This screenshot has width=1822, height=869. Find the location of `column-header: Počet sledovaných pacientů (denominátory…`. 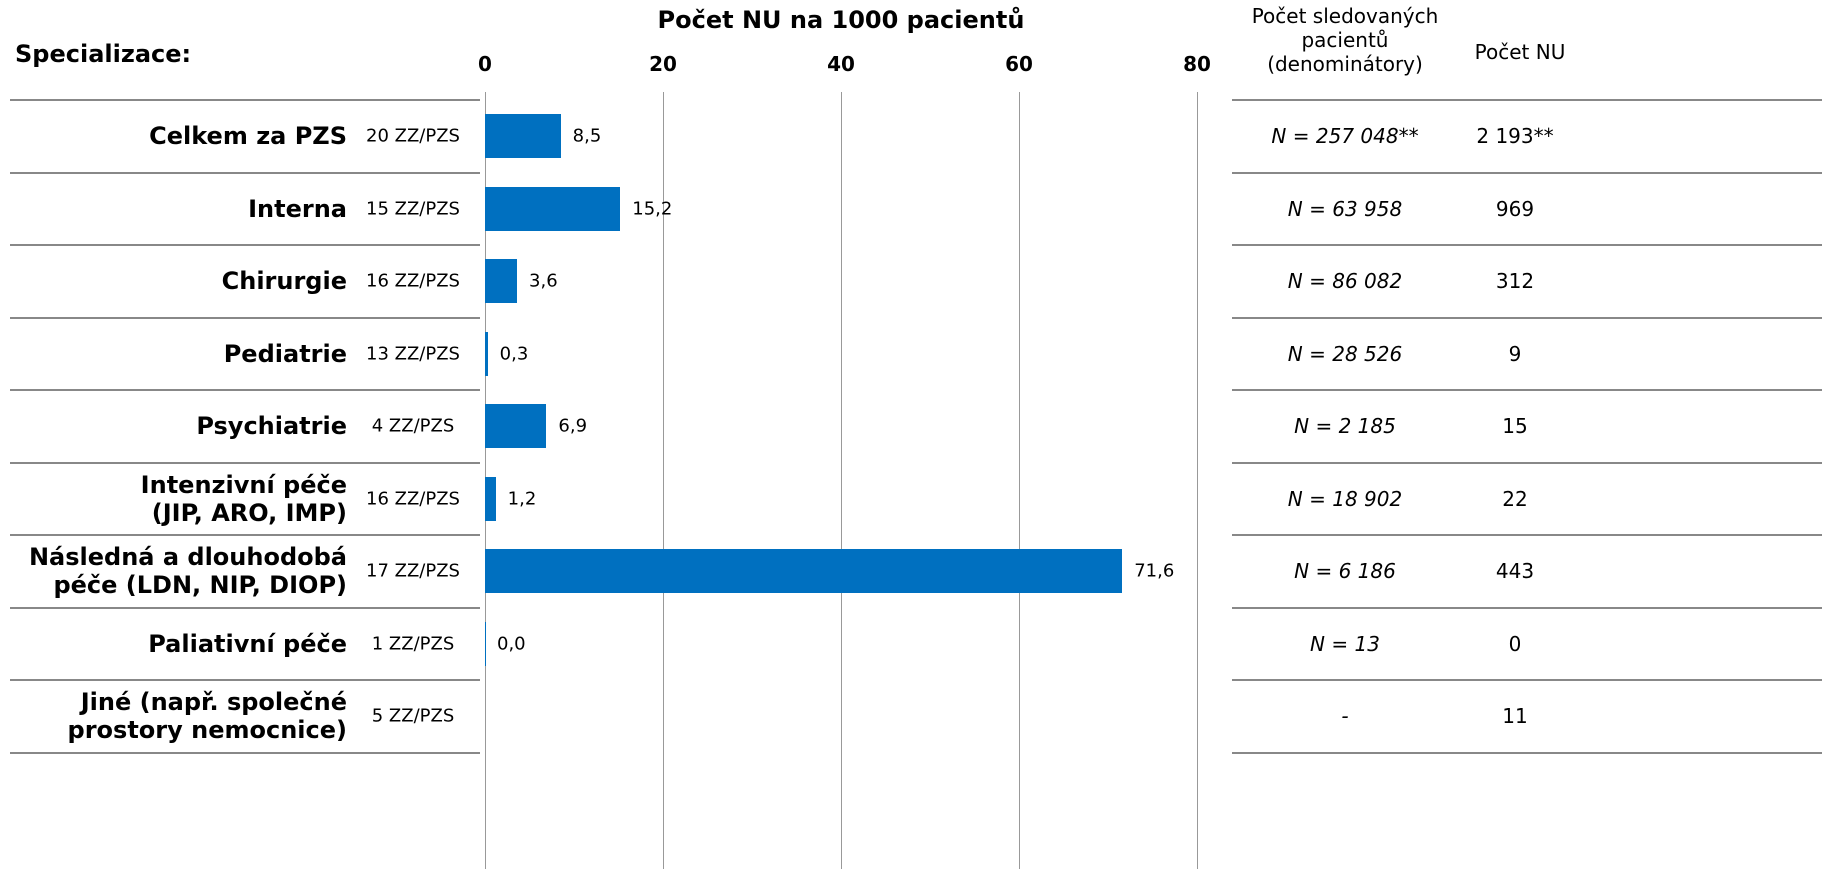

column-header: Počet sledovaných pacientů (denominátory… is located at coordinates (1345, 40).